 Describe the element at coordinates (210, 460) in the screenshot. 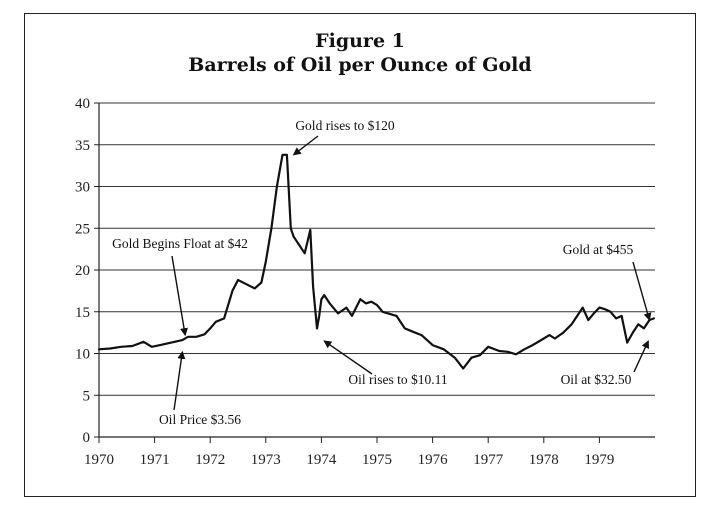

I see `x-tick-label: 1972` at that location.